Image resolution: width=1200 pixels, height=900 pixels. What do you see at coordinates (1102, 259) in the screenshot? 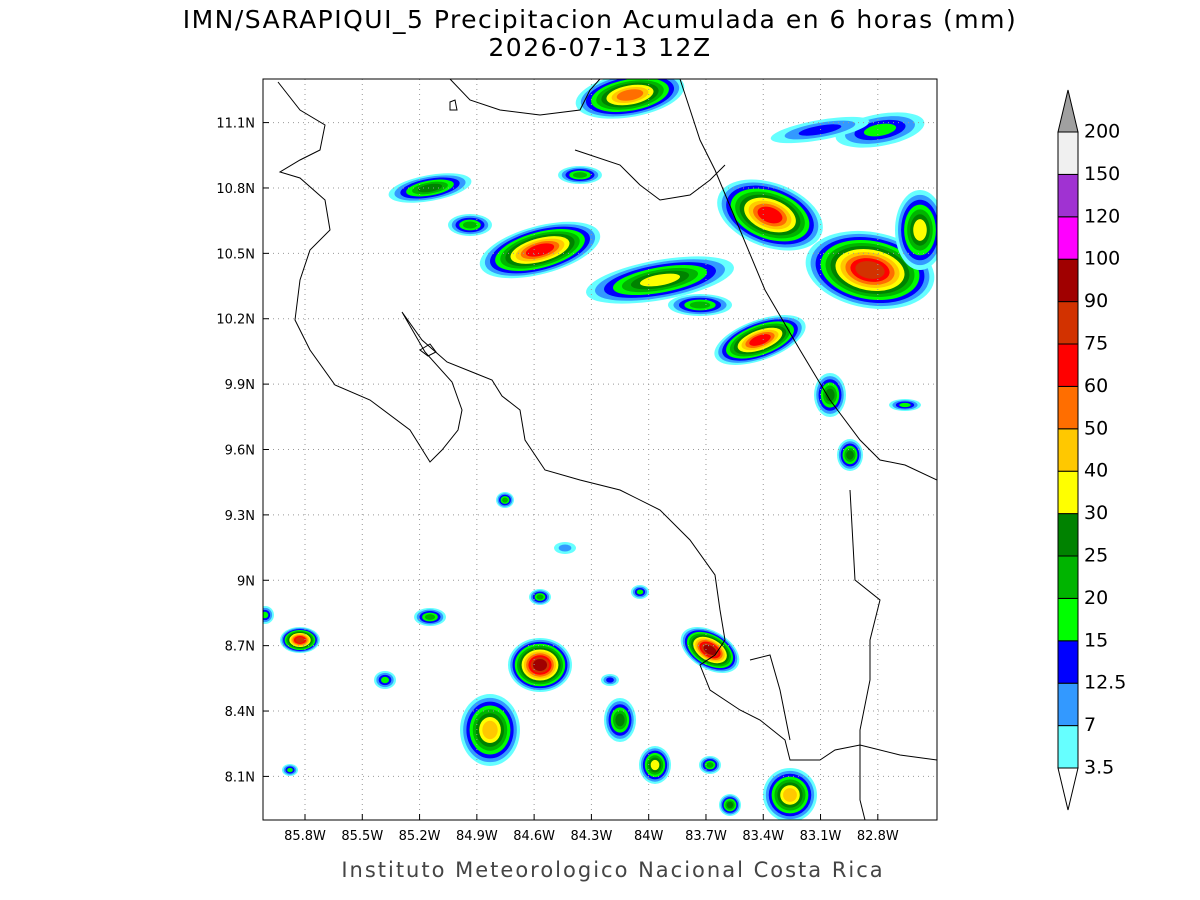
I see `colorbar-label: 100` at bounding box center [1102, 259].